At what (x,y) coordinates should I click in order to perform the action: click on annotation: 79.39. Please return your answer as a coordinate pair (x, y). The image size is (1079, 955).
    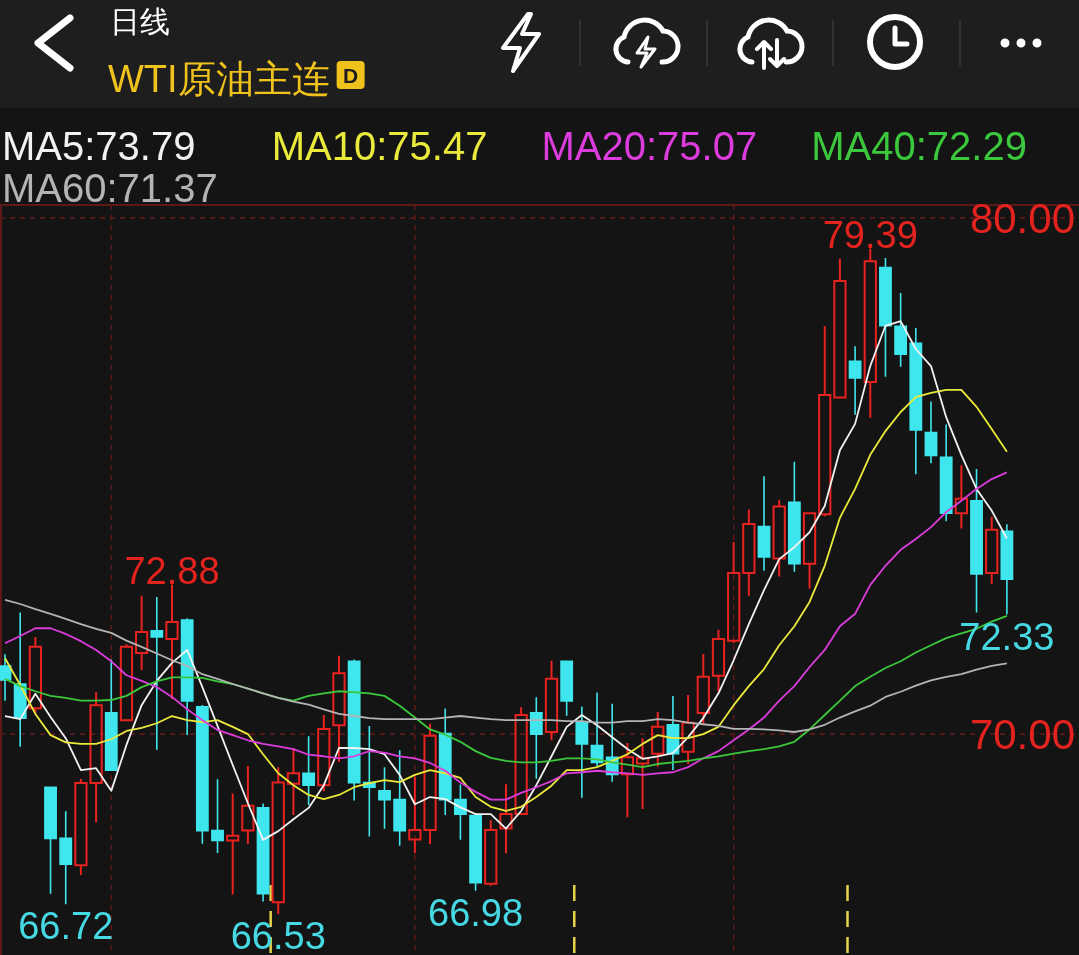
    Looking at the image, I should click on (870, 235).